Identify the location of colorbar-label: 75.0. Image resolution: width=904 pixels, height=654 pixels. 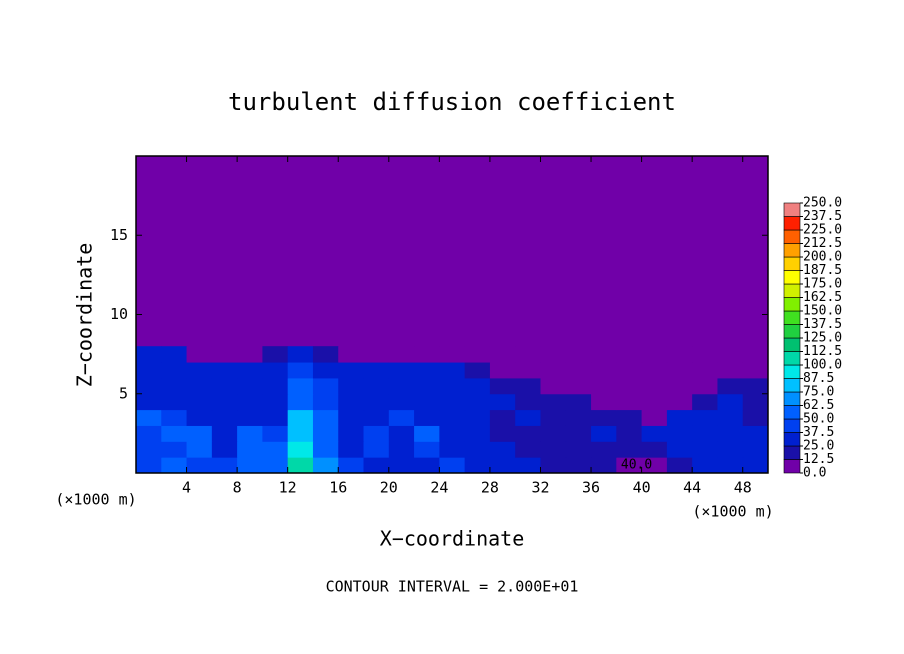
(818, 392).